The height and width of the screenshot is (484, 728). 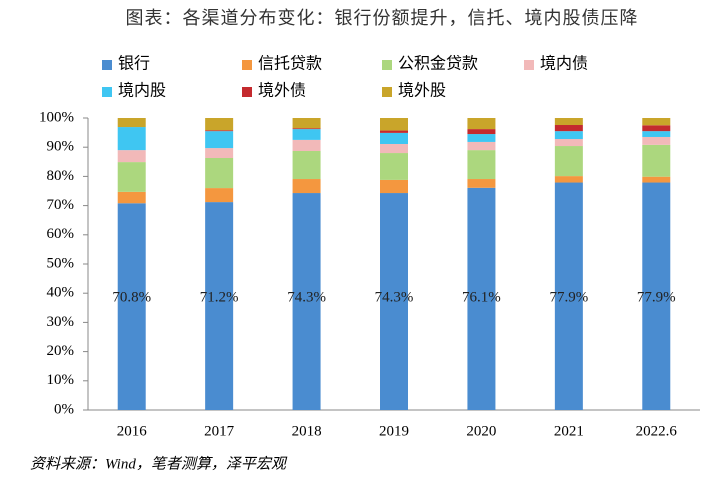 I want to click on y-tick-label: 30%, so click(x=61, y=322).